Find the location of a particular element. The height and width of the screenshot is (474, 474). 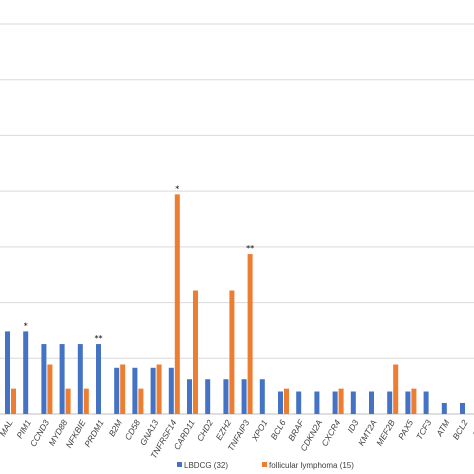

bar-follicular-lymphoma-gna13 is located at coordinates (159, 389).